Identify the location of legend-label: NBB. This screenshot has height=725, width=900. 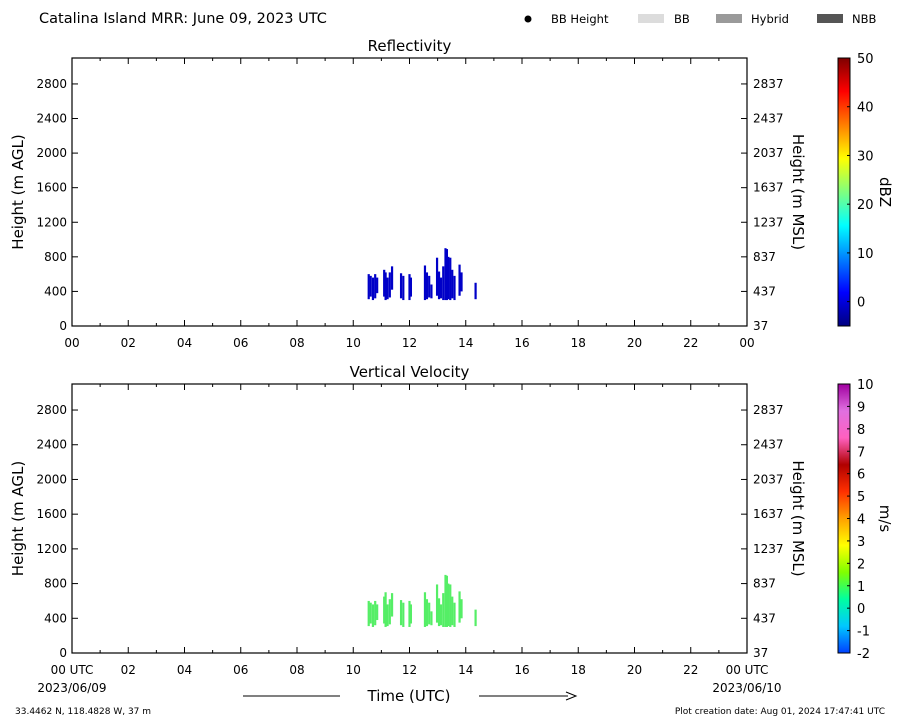
(864, 19).